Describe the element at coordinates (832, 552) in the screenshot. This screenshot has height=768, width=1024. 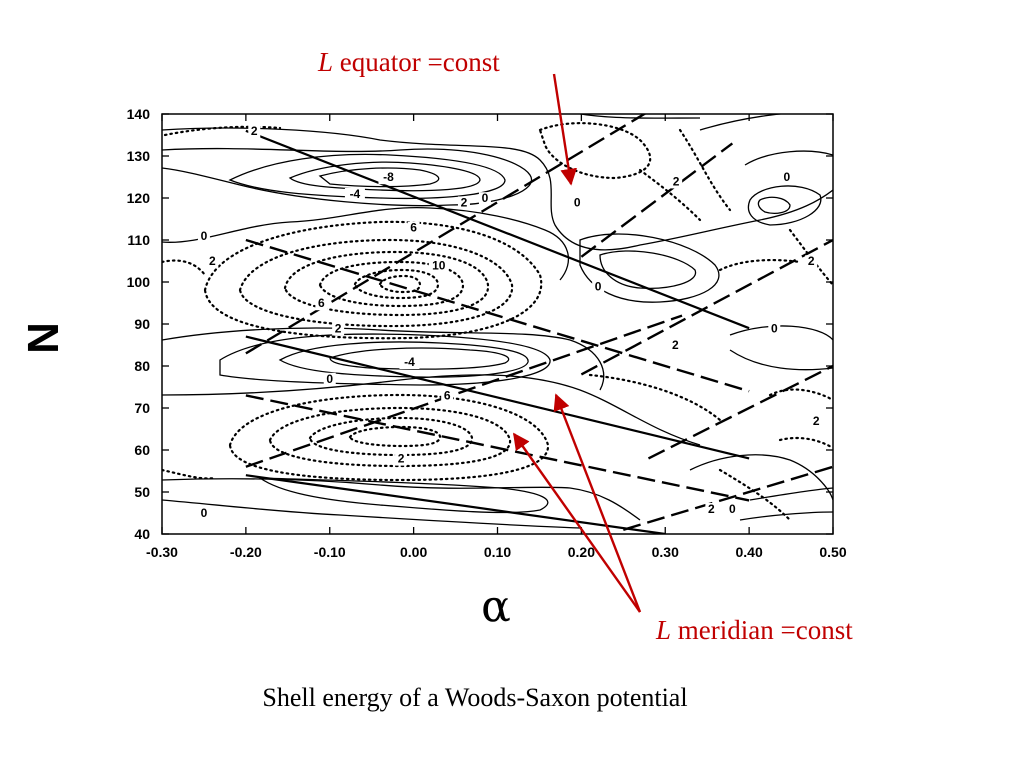
I see `x-tick-label: 0.50` at that location.